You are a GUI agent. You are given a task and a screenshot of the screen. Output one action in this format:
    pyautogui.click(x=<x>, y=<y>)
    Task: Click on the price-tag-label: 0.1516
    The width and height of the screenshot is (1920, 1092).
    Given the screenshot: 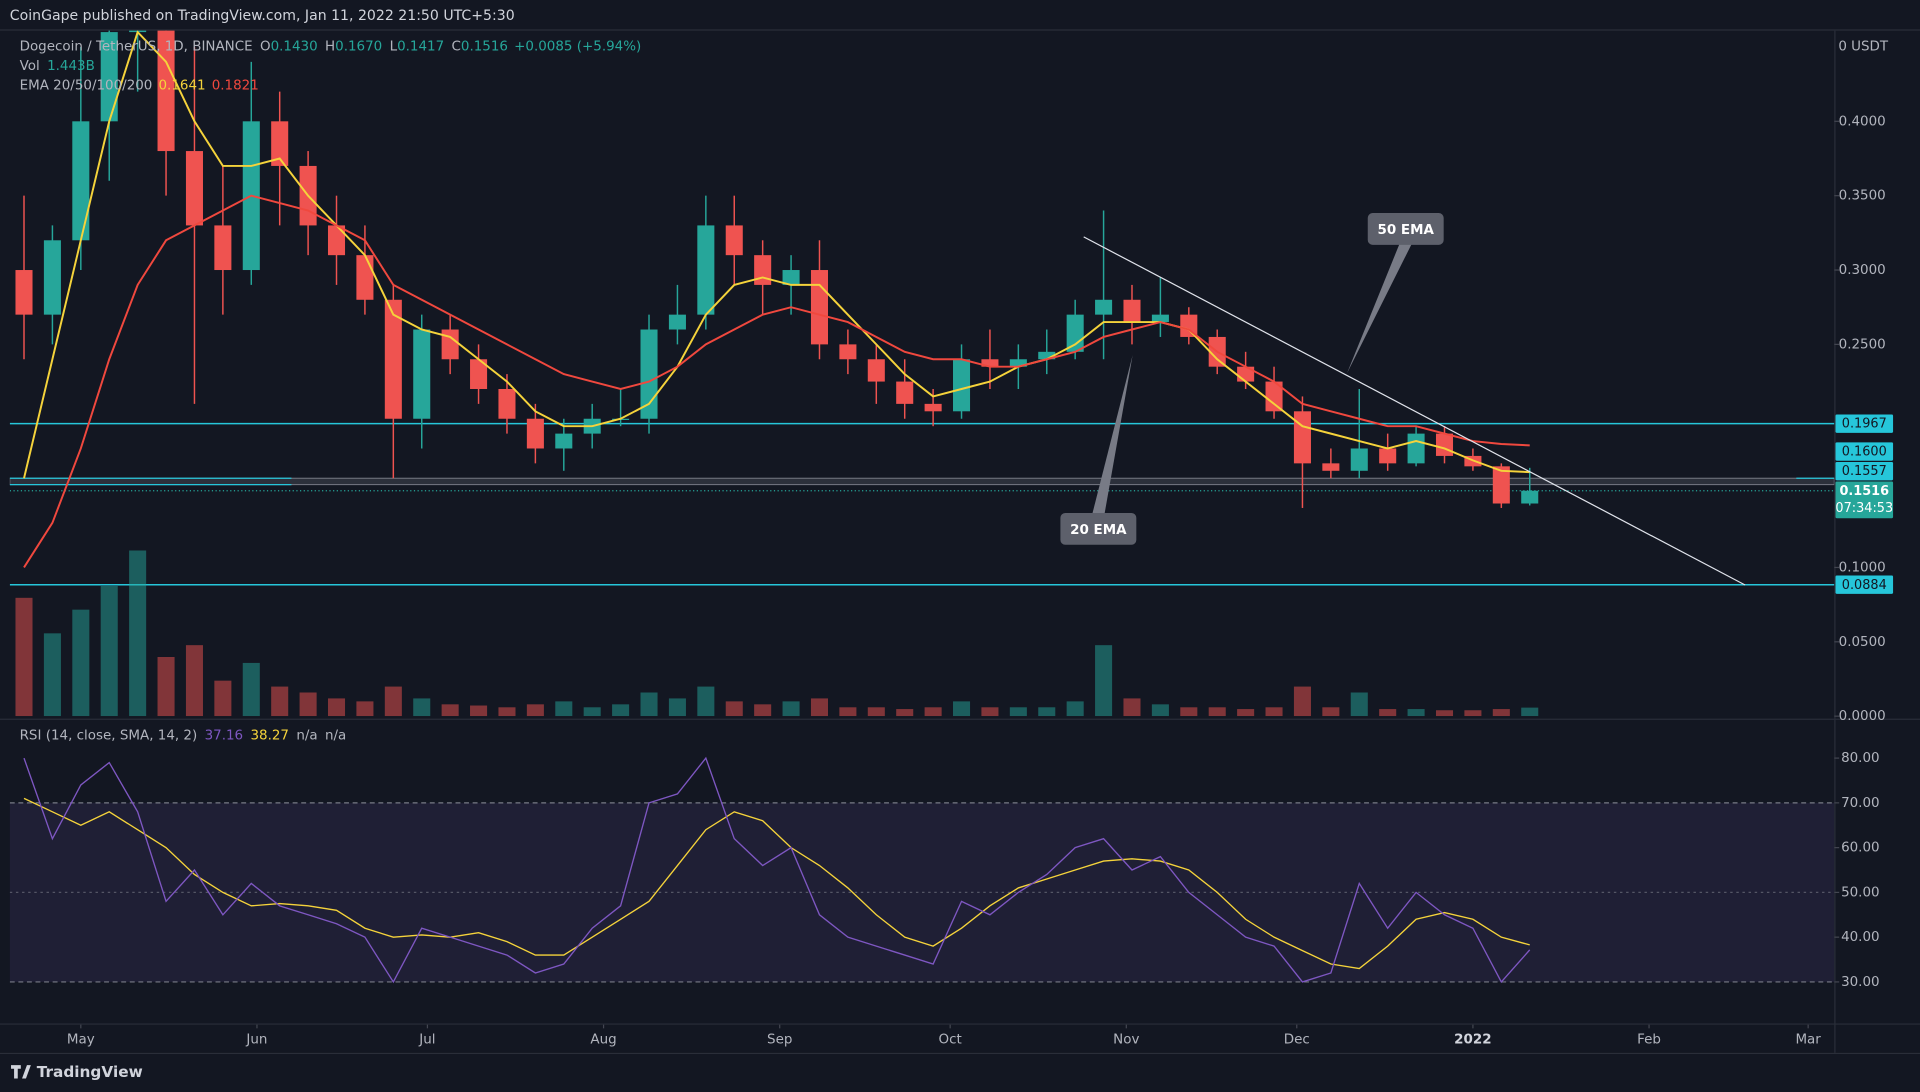 What is the action you would take?
    pyautogui.click(x=1864, y=491)
    